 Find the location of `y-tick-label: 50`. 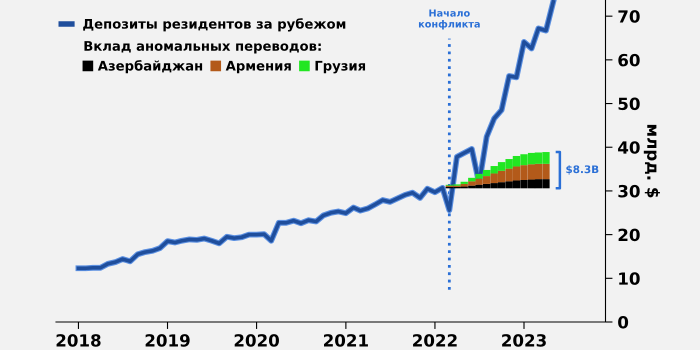

y-tick-label: 50 is located at coordinates (629, 104).